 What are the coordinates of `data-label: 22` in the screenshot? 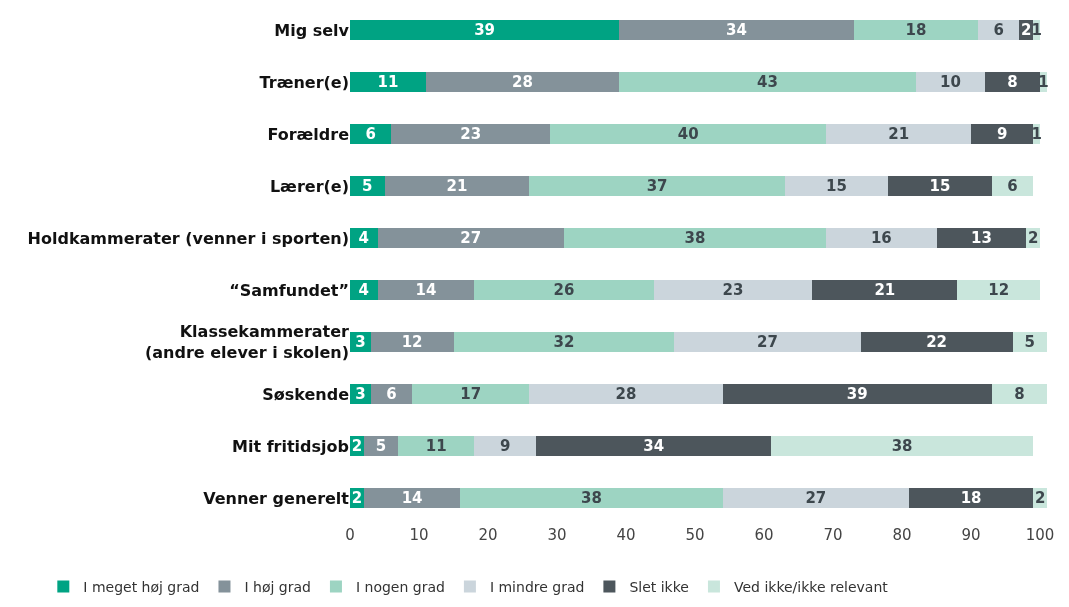 It's located at (937, 342).